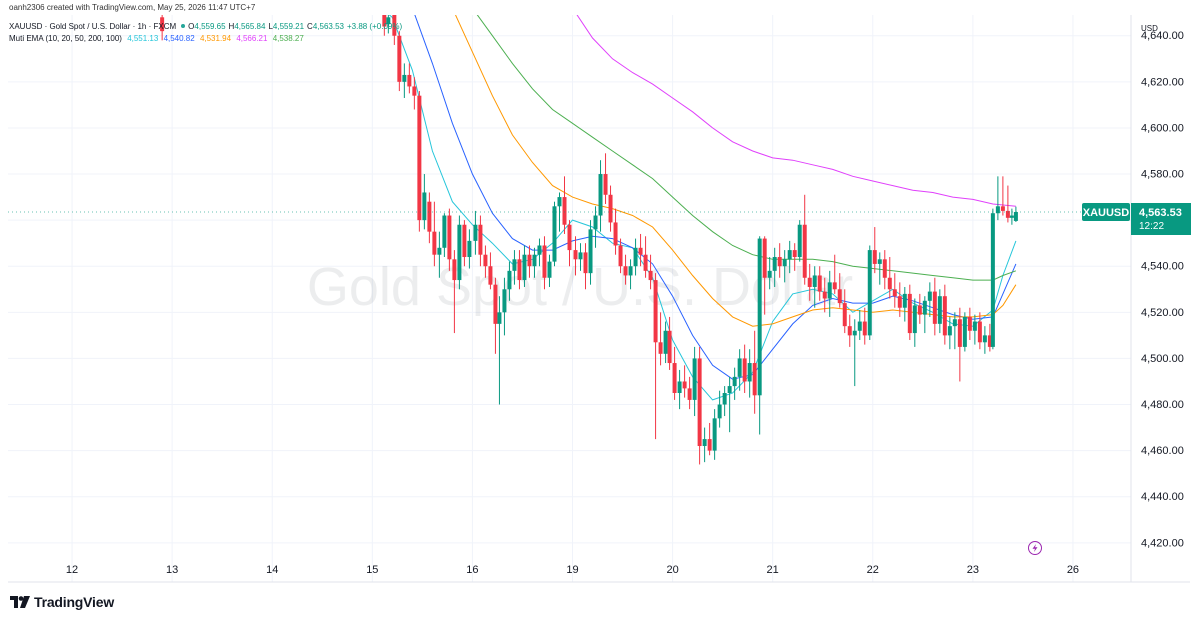  Describe the element at coordinates (1106, 213) in the screenshot. I see `last-price-symbol: XAUUSD` at that location.